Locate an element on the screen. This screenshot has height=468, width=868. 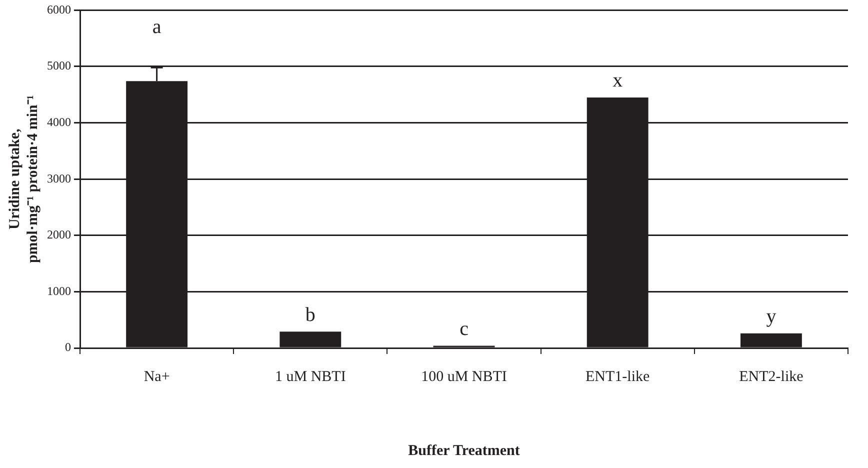
y-tick-label: 1000 is located at coordinates (59, 291).